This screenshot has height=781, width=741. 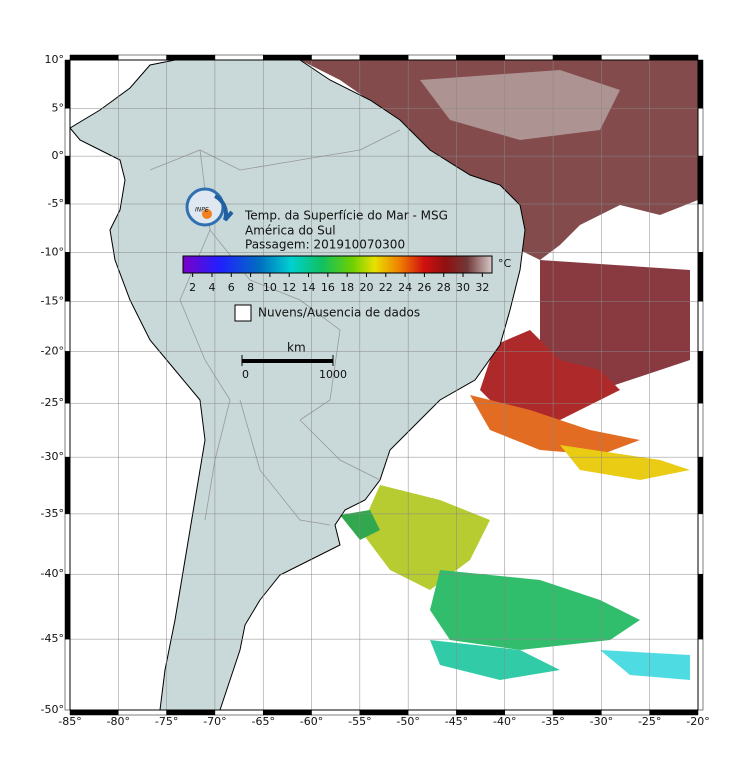 What do you see at coordinates (552, 721) in the screenshot?
I see `lon-tick-label: -35°` at bounding box center [552, 721].